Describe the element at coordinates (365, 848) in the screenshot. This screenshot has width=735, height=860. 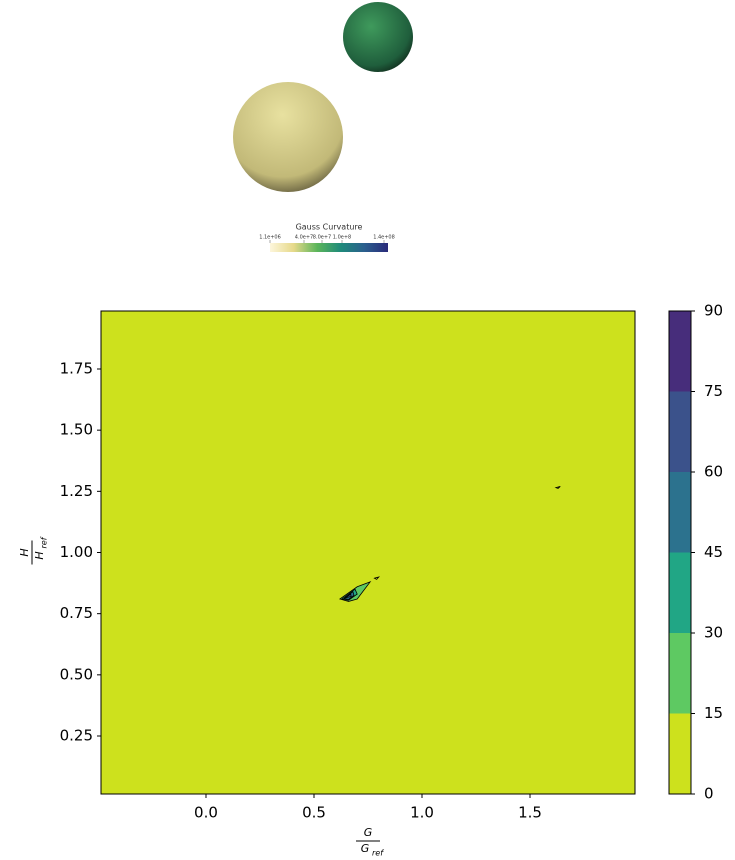
I see `x-label-denominator: G` at that location.